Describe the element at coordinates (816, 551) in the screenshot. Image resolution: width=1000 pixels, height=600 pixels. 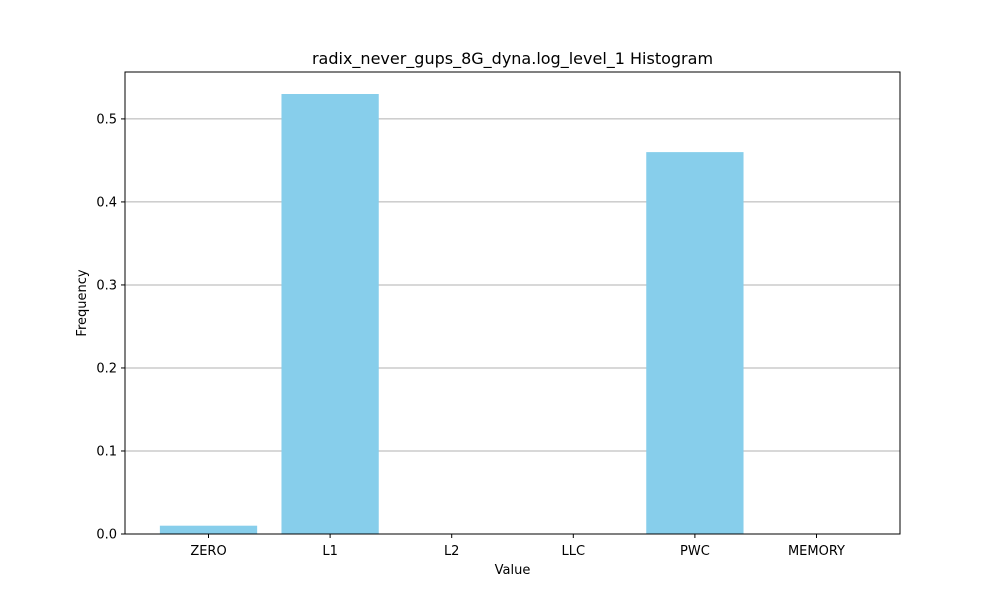
I see `x-tick-label: MEMORY` at that location.